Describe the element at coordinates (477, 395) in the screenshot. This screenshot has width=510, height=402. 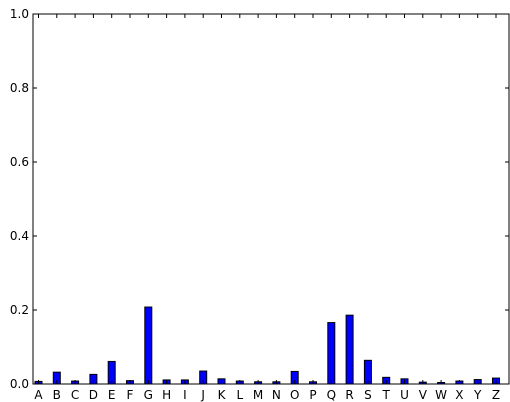
I see `x-tick-label-Y: Y` at that location.